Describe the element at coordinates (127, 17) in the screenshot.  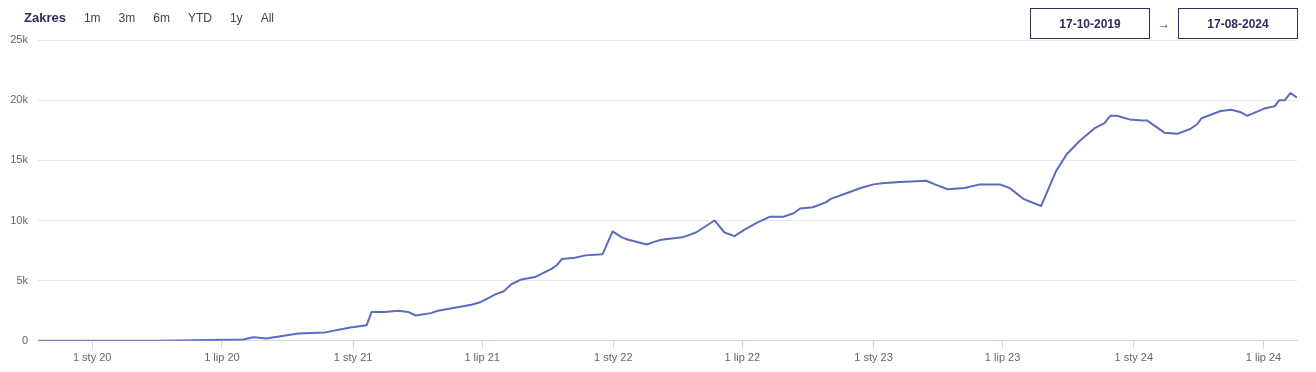
I see `text: 3m` at that location.